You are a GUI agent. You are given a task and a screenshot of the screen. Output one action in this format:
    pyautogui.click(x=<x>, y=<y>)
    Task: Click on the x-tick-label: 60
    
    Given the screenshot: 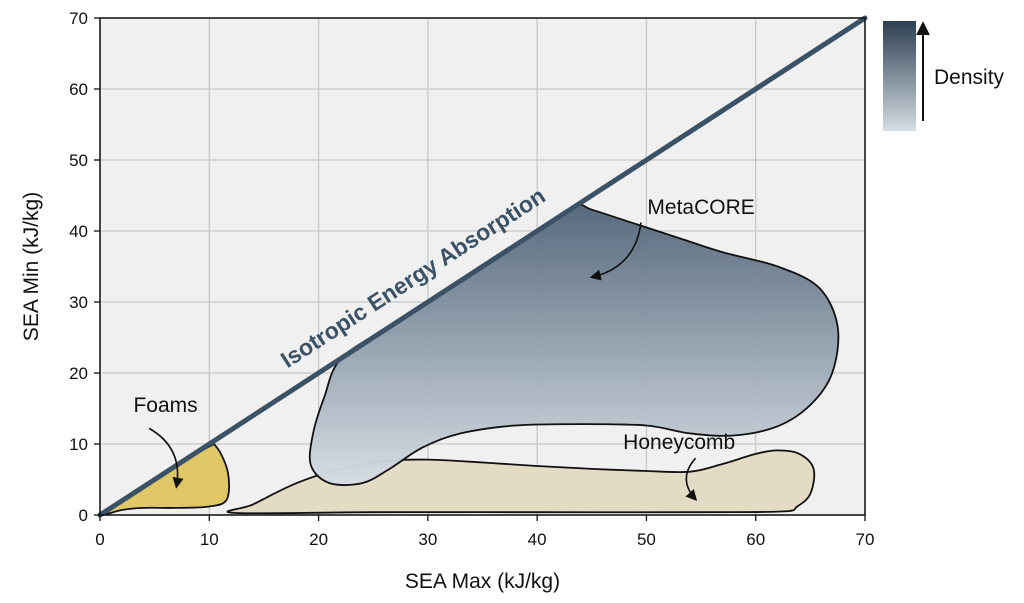 What is the action you would take?
    pyautogui.click(x=755, y=539)
    